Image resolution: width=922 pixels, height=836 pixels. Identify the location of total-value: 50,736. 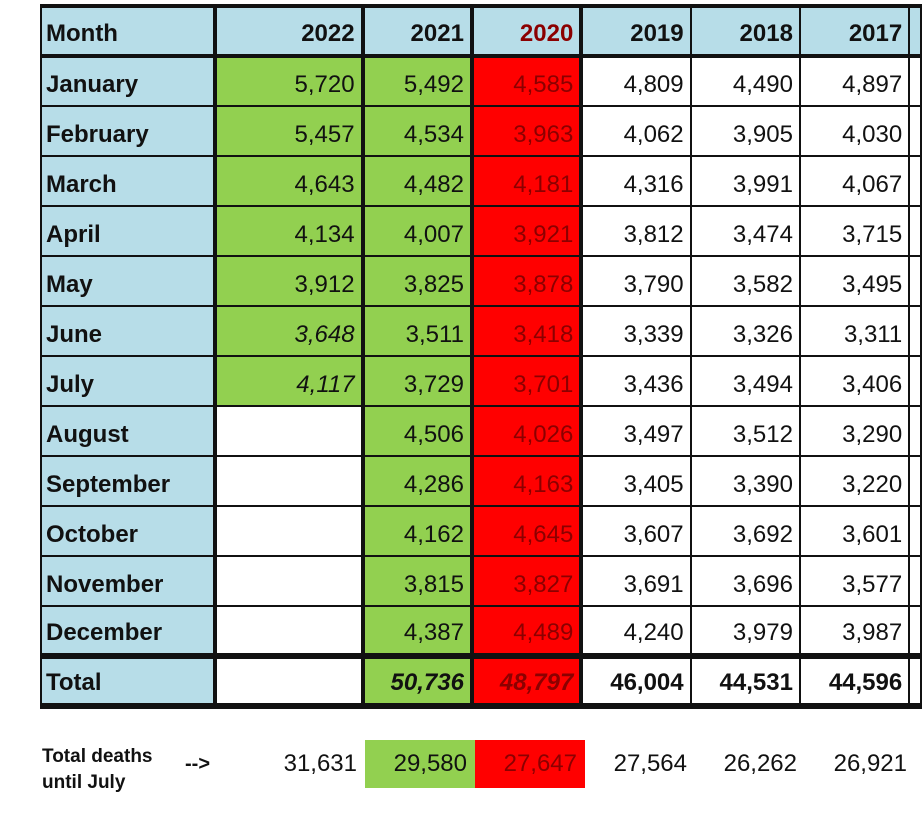
(417, 681).